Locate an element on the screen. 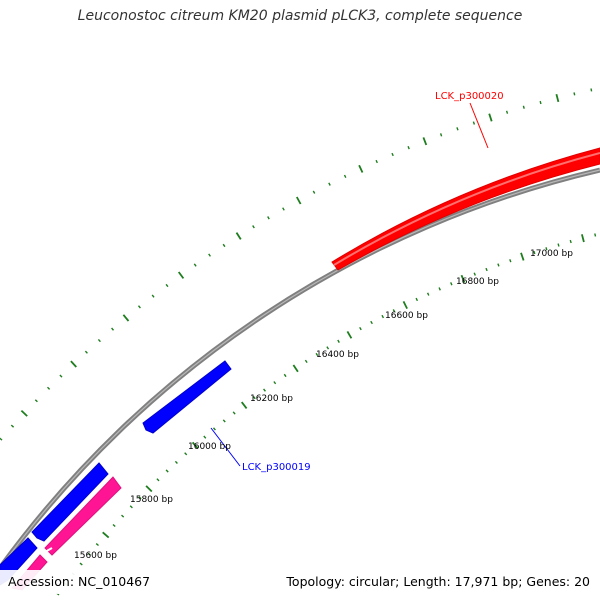  scale-label-17000: 17000 bp is located at coordinates (551, 254).